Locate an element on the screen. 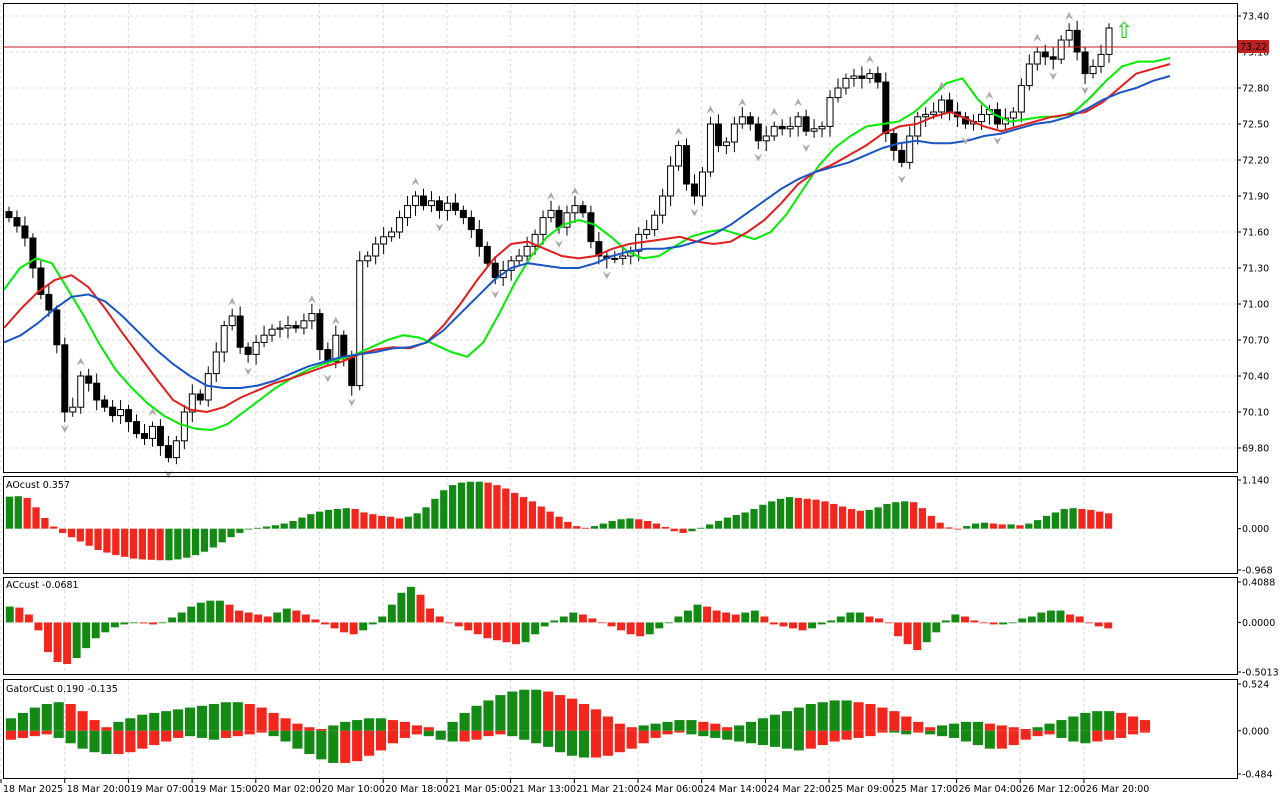  price-tick-label: 72.80 is located at coordinates (1255, 89).